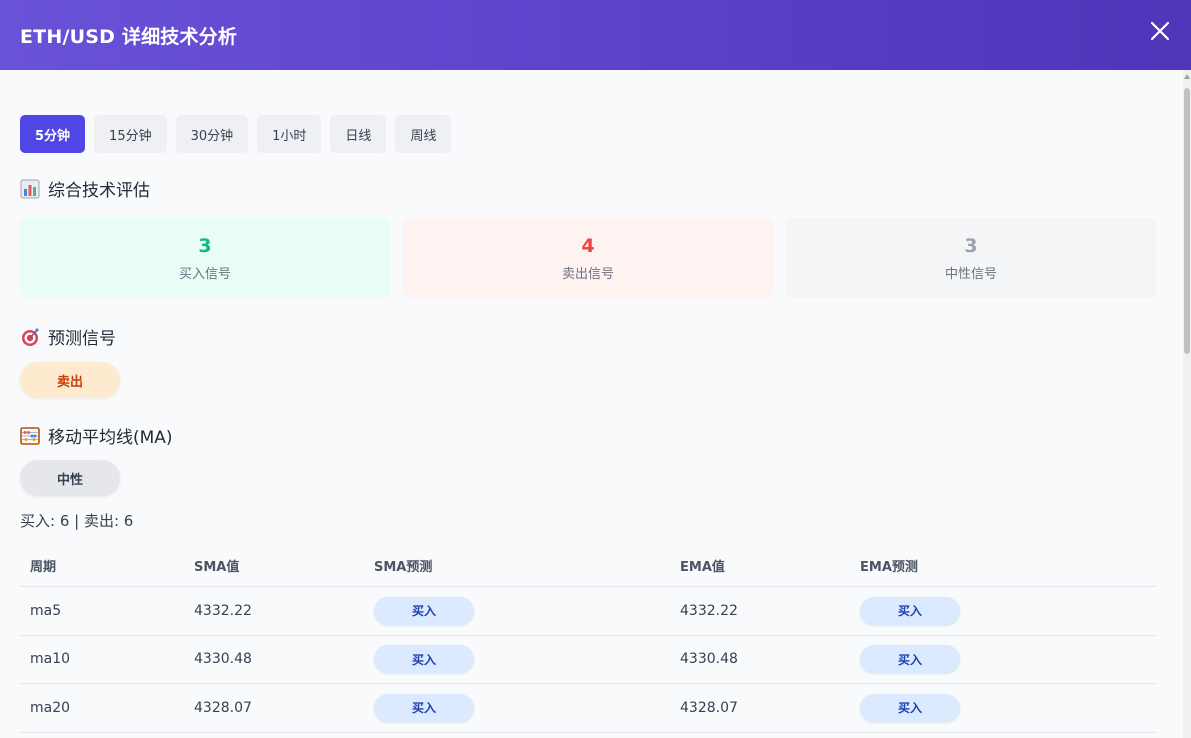 This screenshot has width=1191, height=738. I want to click on neutral-signal-card: 3 中性信号, so click(971, 258).